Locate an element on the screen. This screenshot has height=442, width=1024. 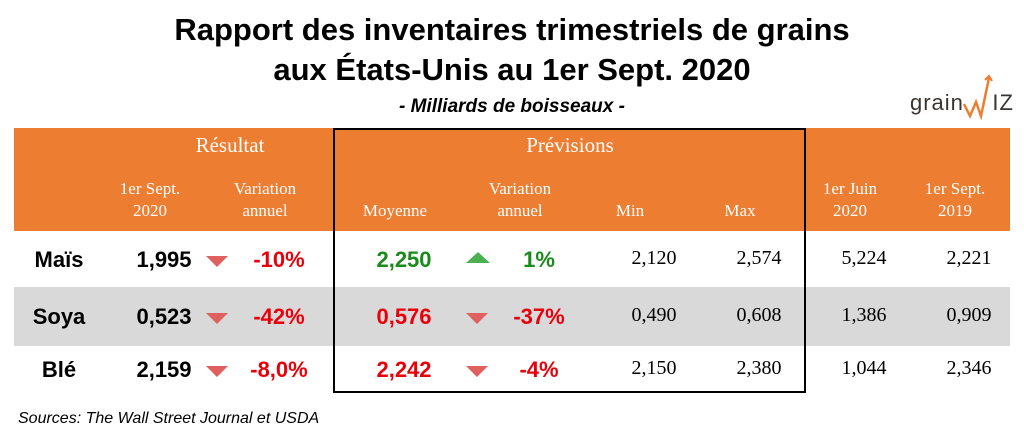
min-value: 2,120 is located at coordinates (654, 257).